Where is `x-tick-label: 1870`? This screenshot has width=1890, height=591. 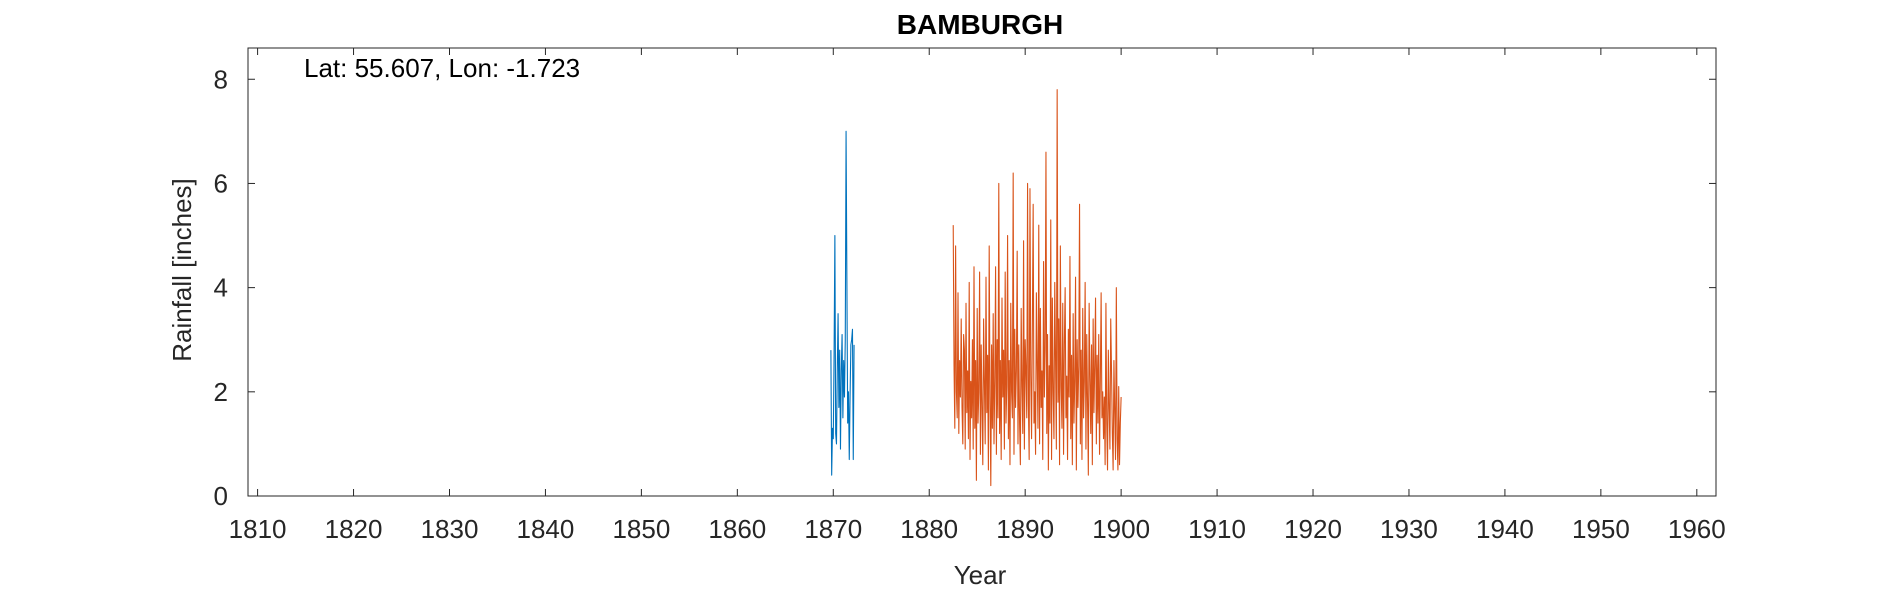
x-tick-label: 1870 is located at coordinates (833, 529).